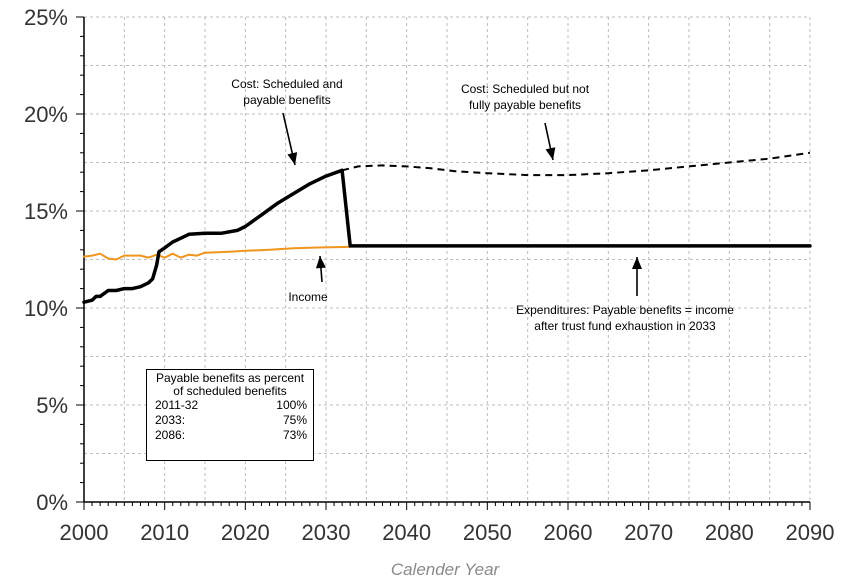 The image size is (853, 579). I want to click on y-tick-label: 25%, so click(46, 17).